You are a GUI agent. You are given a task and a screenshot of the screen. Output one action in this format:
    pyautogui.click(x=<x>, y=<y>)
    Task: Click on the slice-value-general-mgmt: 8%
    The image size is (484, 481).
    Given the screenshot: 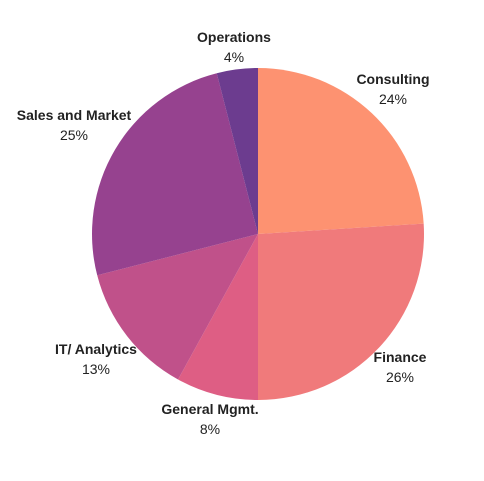 What is the action you would take?
    pyautogui.click(x=210, y=429)
    